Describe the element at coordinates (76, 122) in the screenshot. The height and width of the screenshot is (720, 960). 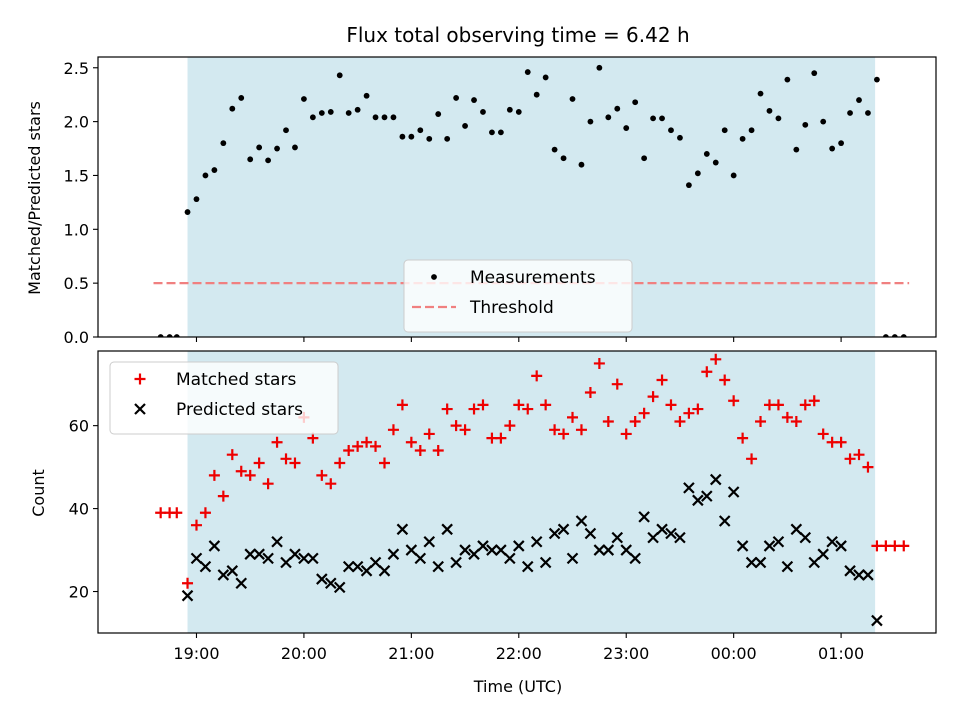
I see `y-tick-label: 2.0` at that location.